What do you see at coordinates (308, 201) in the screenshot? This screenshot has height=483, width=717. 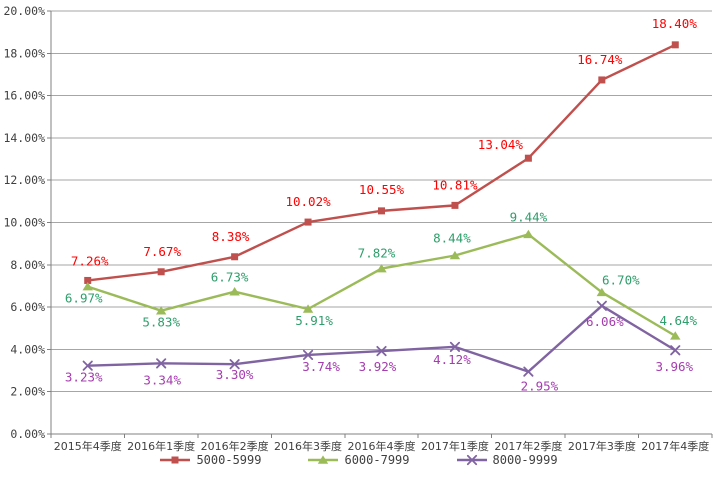 I see `svg-text: 10.02%` at bounding box center [308, 201].